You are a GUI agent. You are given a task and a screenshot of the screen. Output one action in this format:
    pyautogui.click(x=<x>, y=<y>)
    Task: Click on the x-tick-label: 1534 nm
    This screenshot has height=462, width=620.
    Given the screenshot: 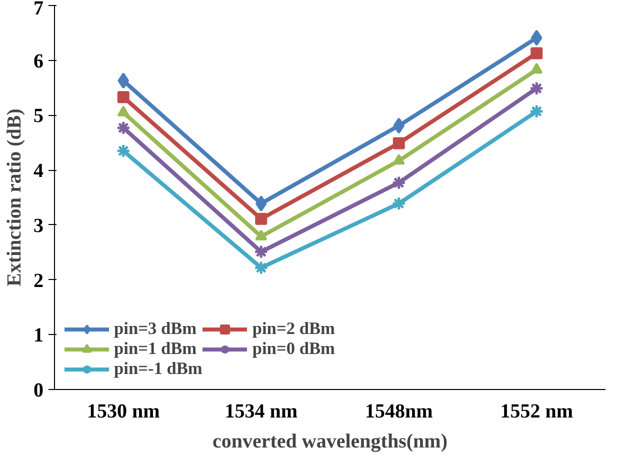 What is the action you would take?
    pyautogui.click(x=261, y=411)
    